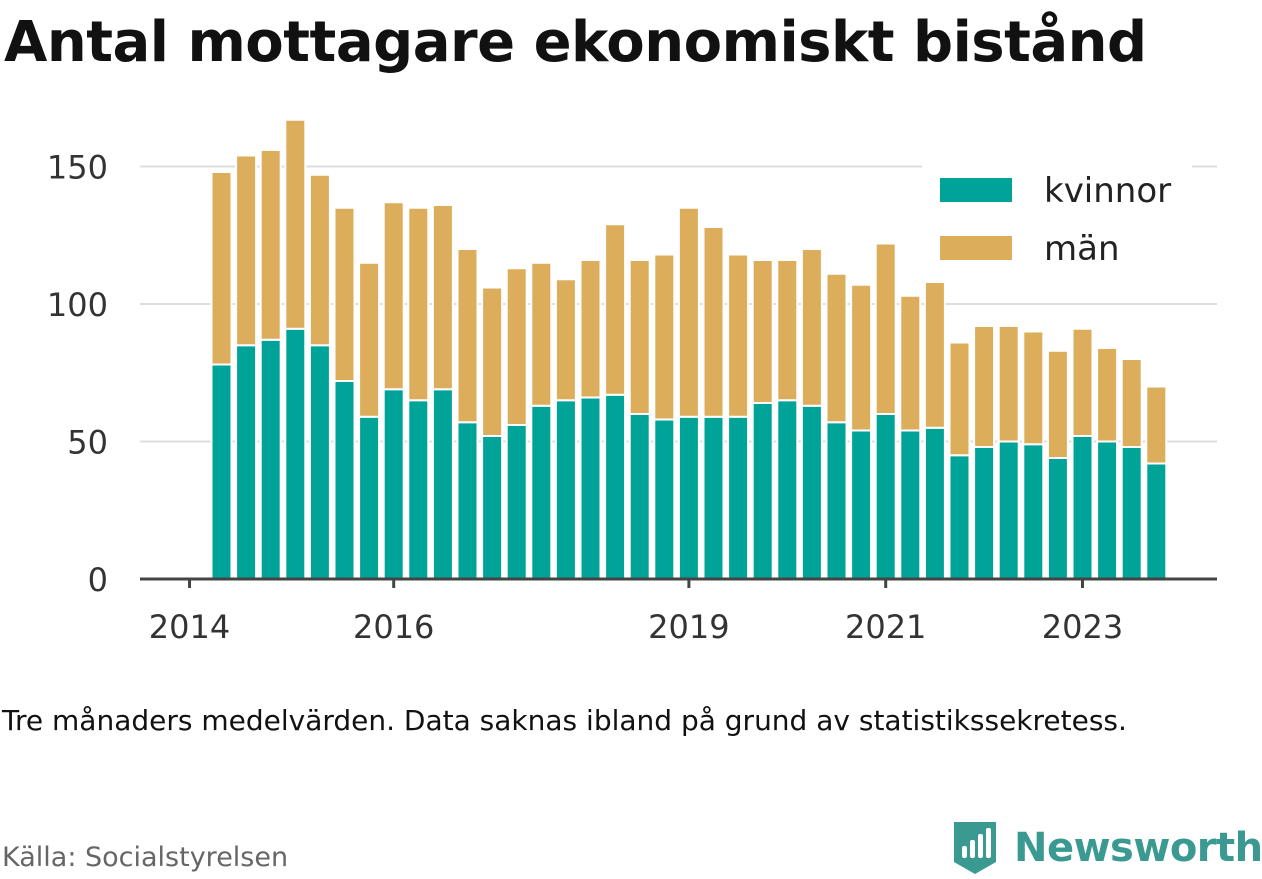 Image resolution: width=1262 pixels, height=879 pixels. I want to click on legend-label-kvinnor: kvinnor, so click(1107, 191).